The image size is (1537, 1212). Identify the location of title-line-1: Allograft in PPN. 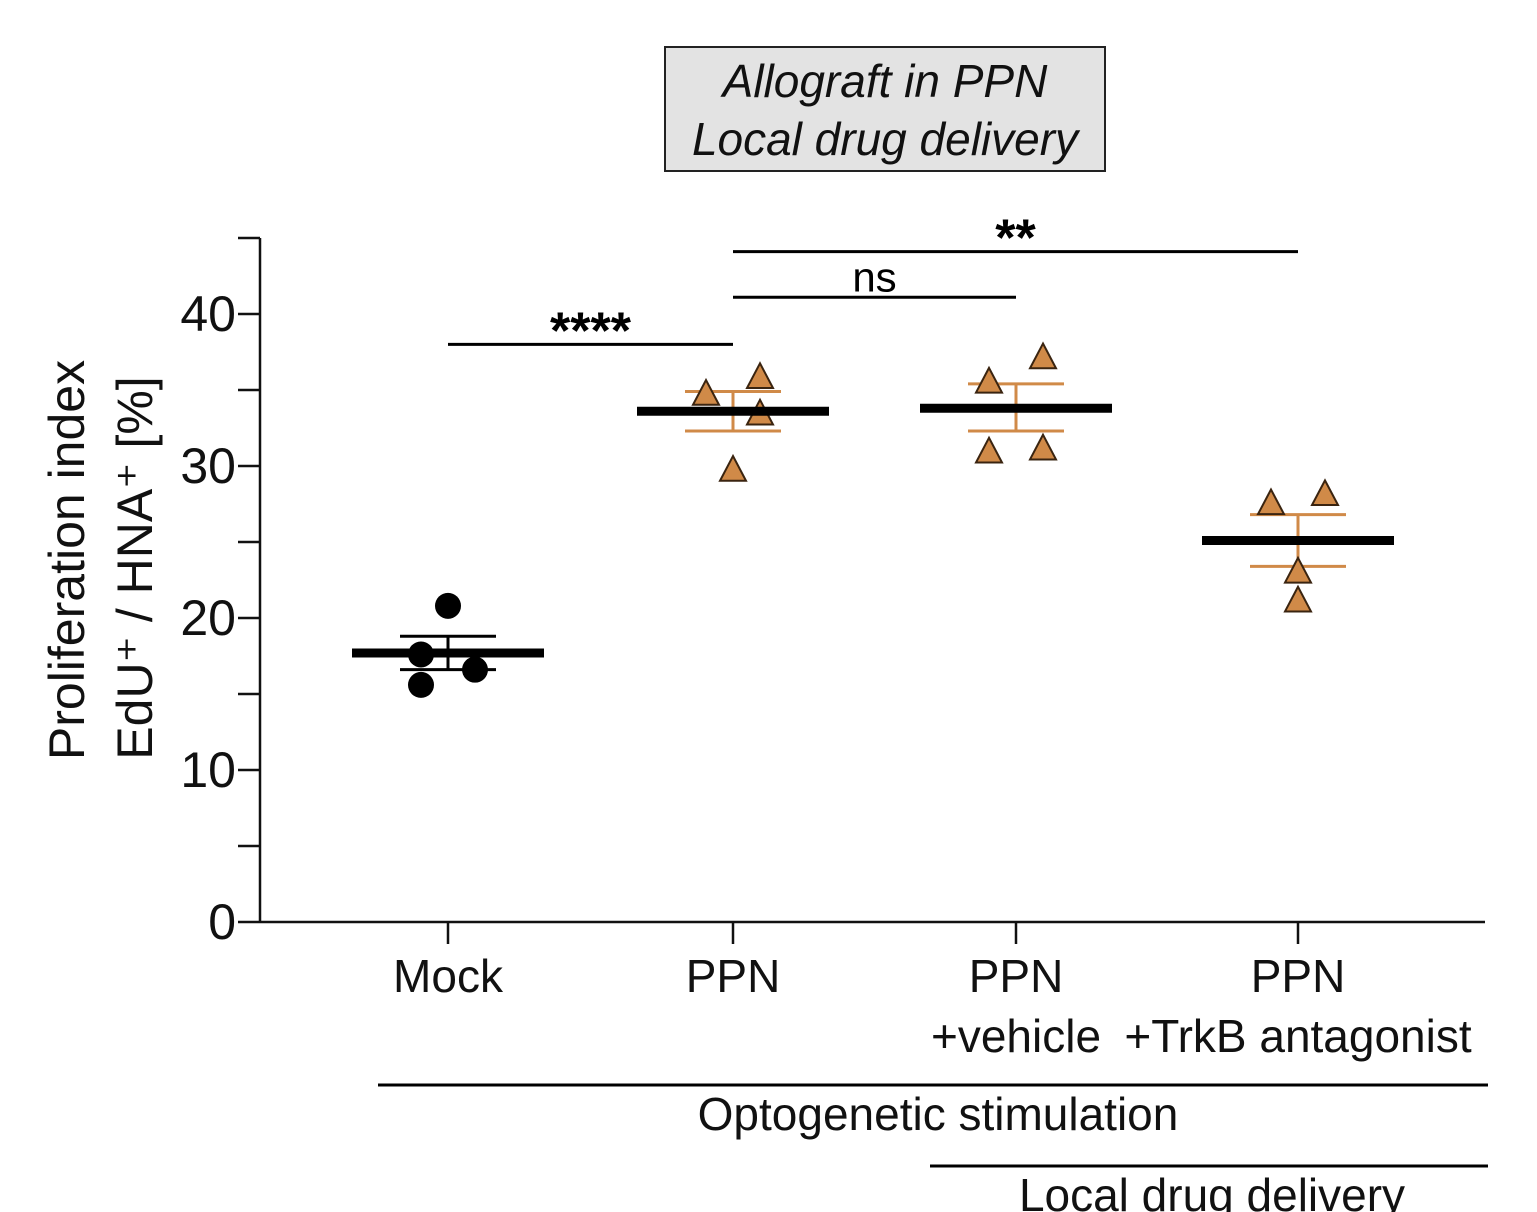
(885, 81).